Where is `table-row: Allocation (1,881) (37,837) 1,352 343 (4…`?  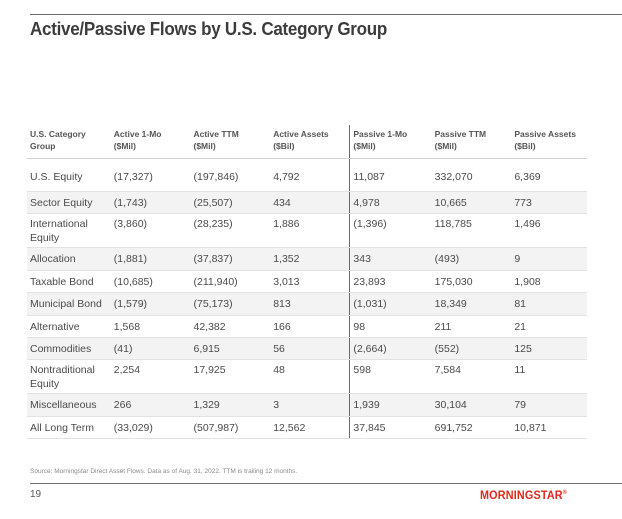 table-row: Allocation (1,881) (37,837) 1,352 343 (4… is located at coordinates (307, 259).